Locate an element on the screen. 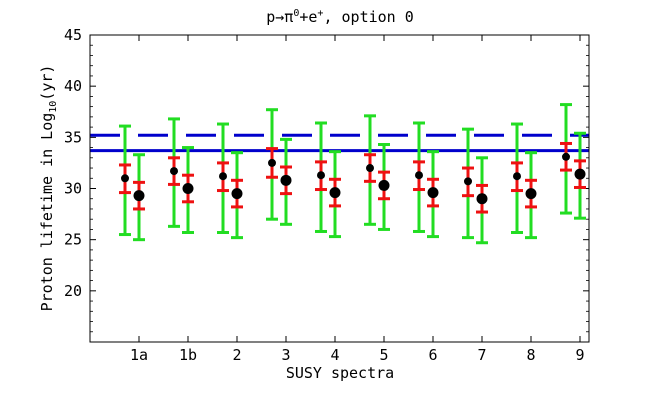 This screenshot has height=404, width=654. chart-title: p→π0+e+, option 0 is located at coordinates (340, 17).